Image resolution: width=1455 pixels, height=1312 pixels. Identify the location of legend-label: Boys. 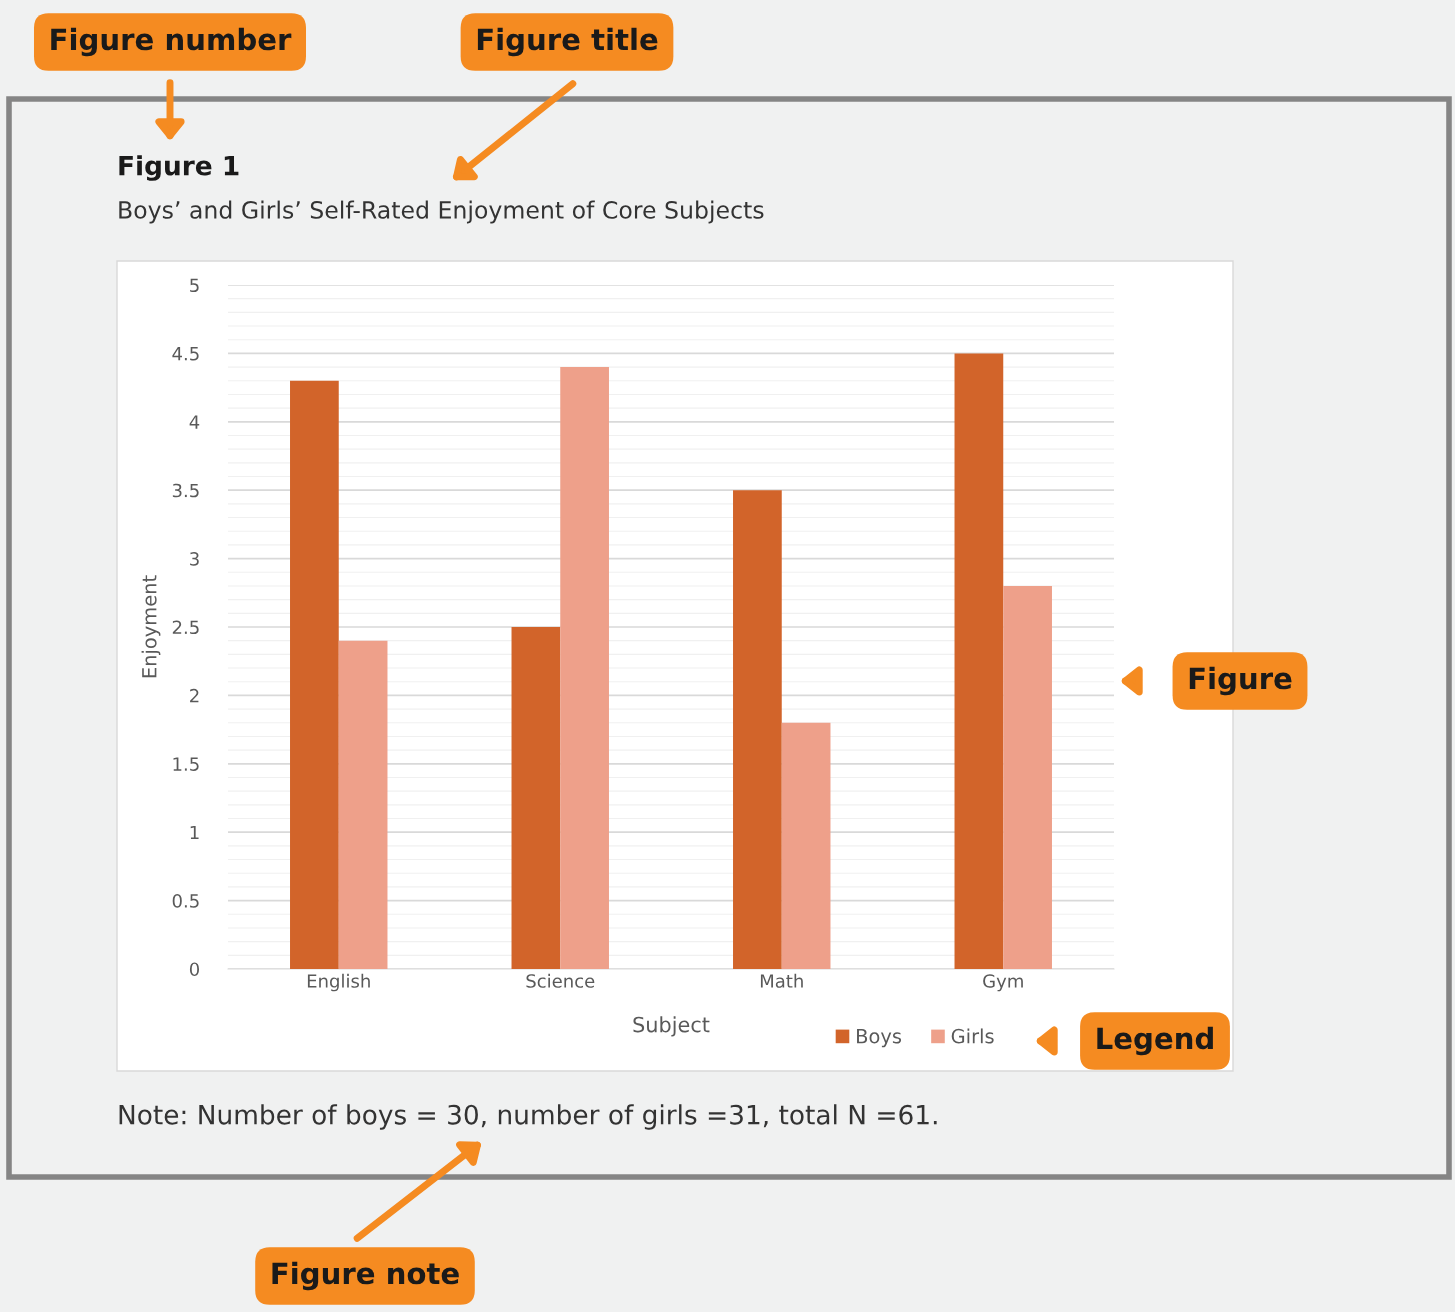
(879, 1038).